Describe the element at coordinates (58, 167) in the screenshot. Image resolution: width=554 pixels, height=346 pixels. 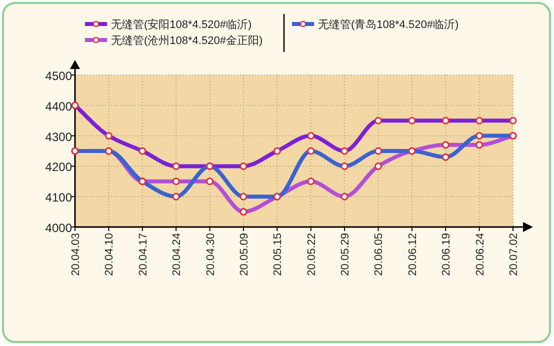
I see `y-tick-label: 4200` at that location.